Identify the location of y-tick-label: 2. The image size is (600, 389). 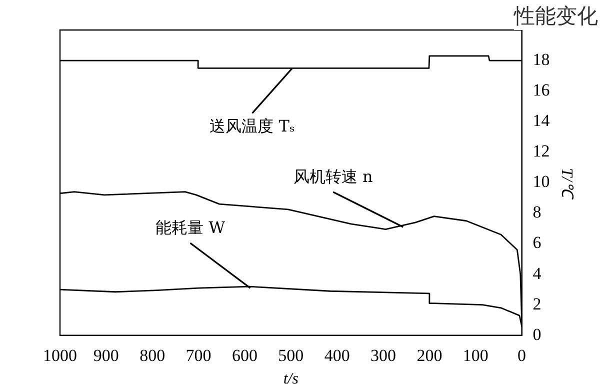
(537, 304).